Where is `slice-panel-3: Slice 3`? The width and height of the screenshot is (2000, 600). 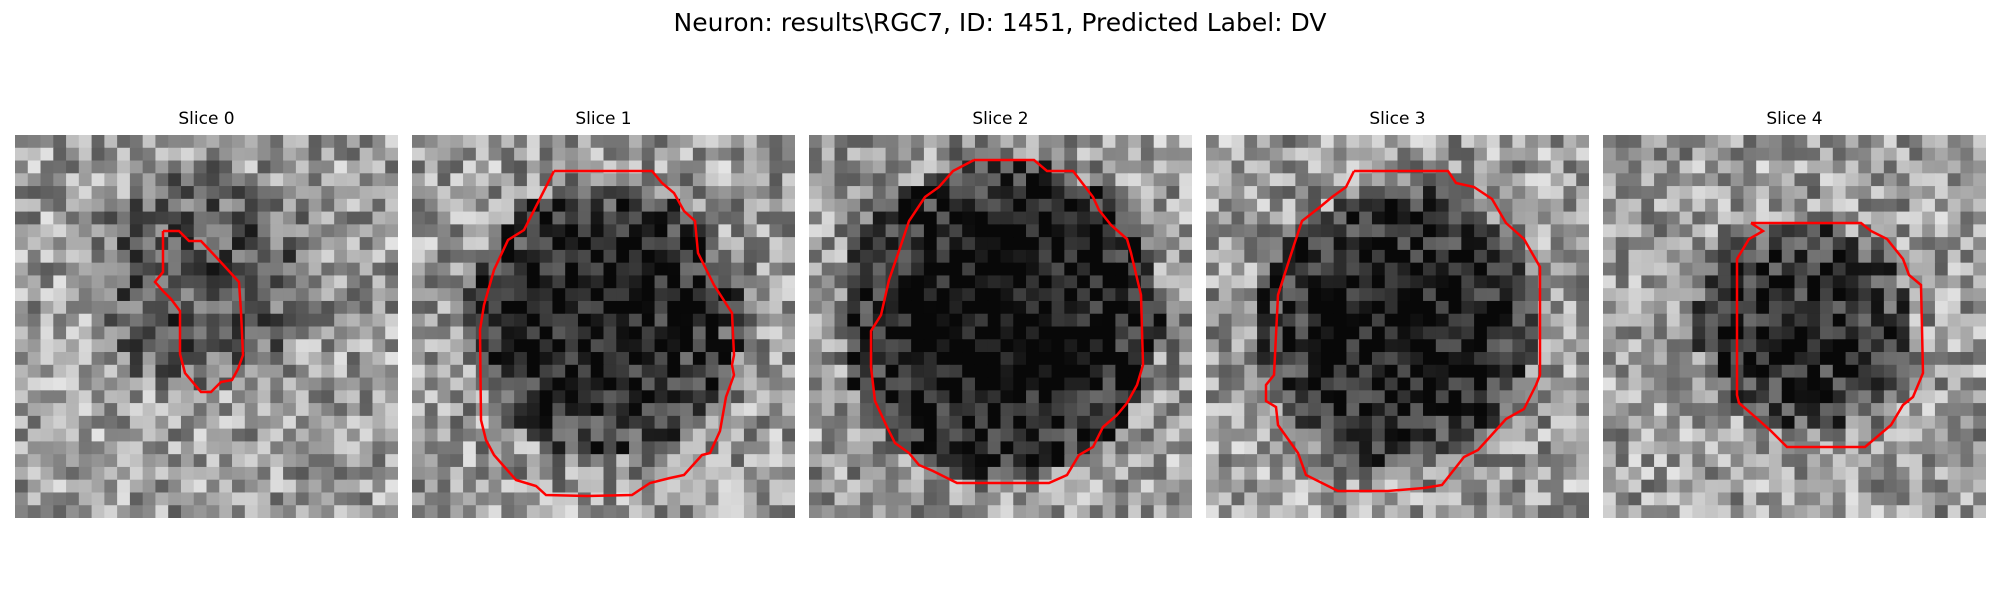
slice-panel-3: Slice 3 is located at coordinates (1397, 313).